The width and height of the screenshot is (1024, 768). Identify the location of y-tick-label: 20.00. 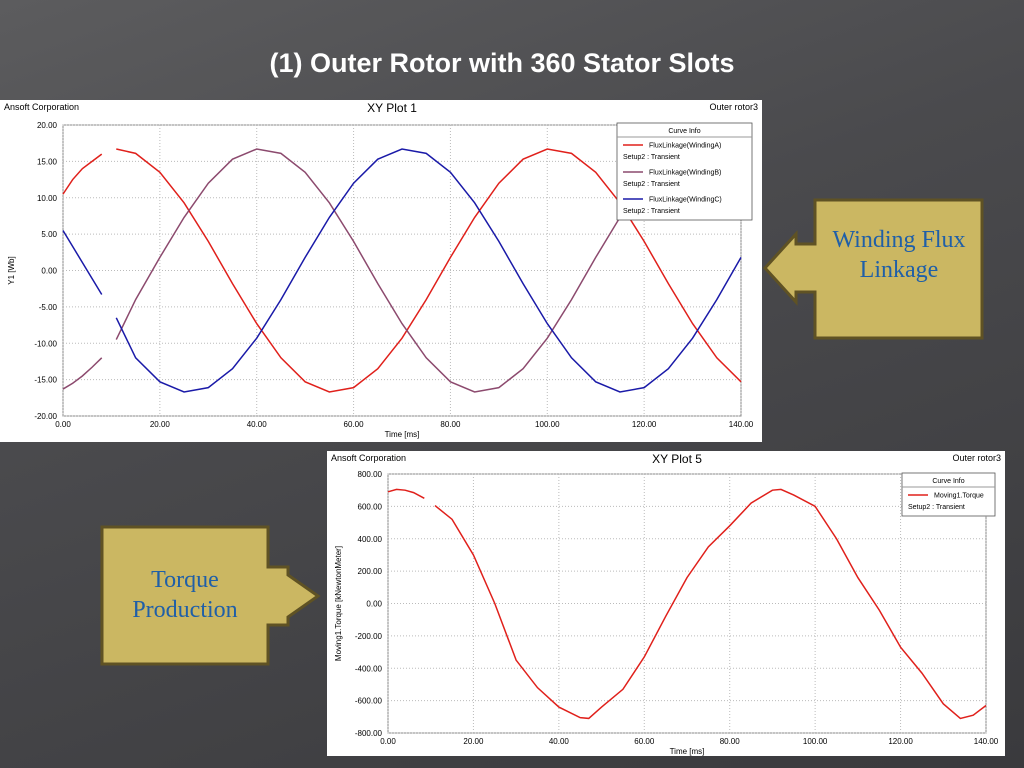
(47, 125).